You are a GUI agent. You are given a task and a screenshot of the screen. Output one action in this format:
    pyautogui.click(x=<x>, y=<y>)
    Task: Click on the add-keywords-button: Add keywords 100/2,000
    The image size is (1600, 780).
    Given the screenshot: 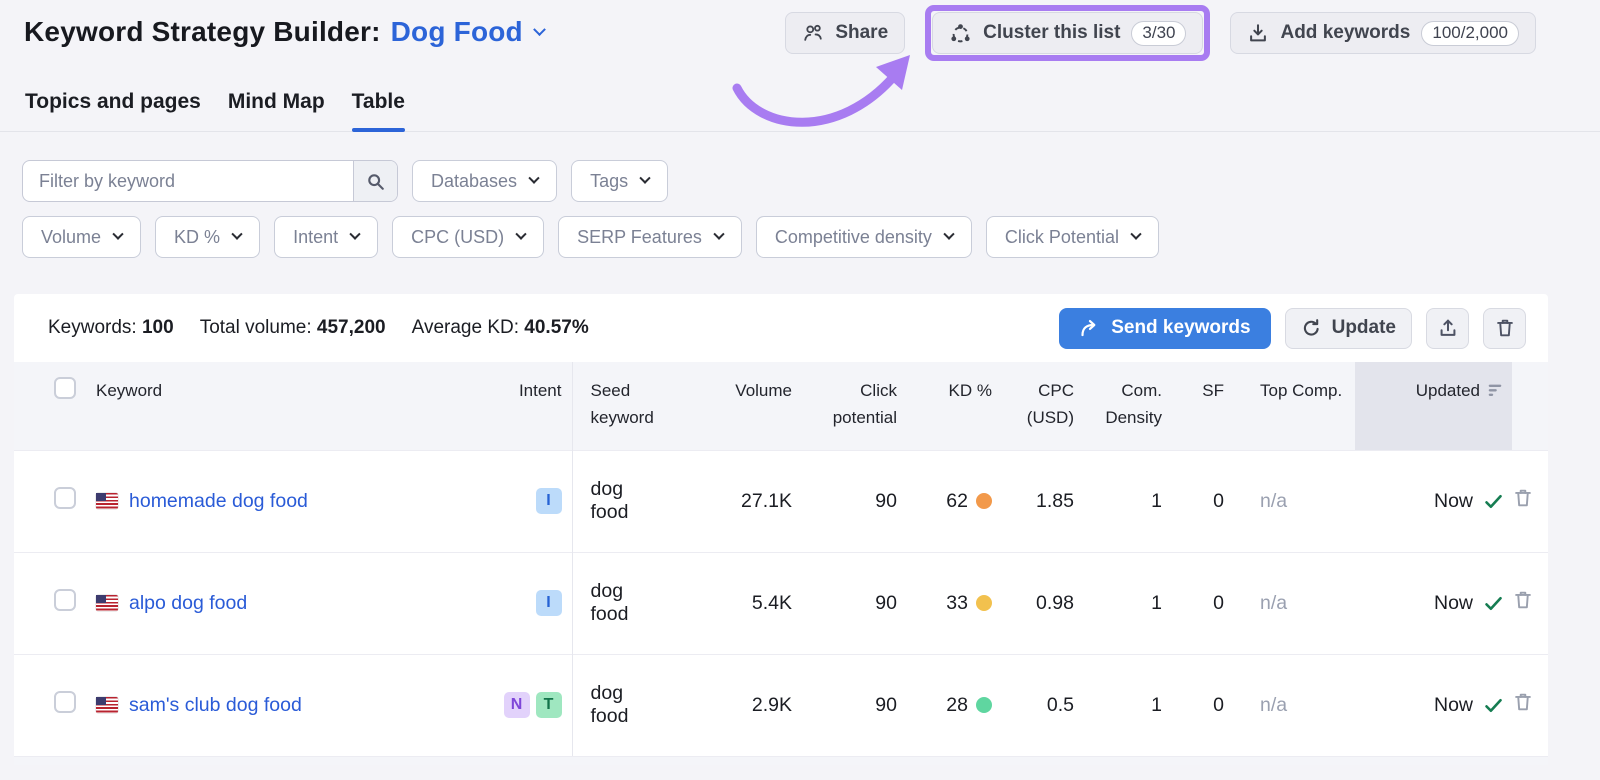 What is the action you would take?
    pyautogui.click(x=1383, y=33)
    